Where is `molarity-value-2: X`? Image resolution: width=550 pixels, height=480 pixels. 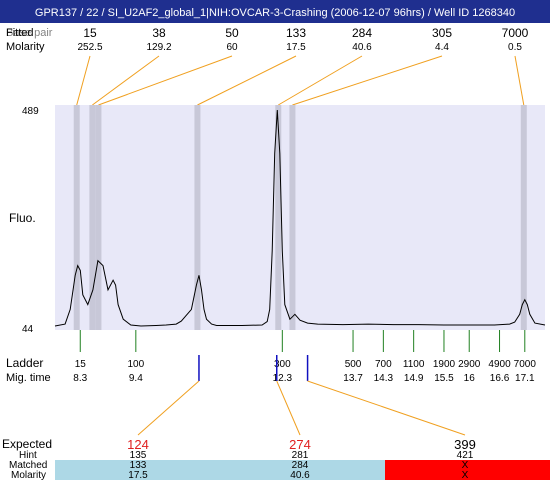
molarity-value-2: X is located at coordinates (465, 475).